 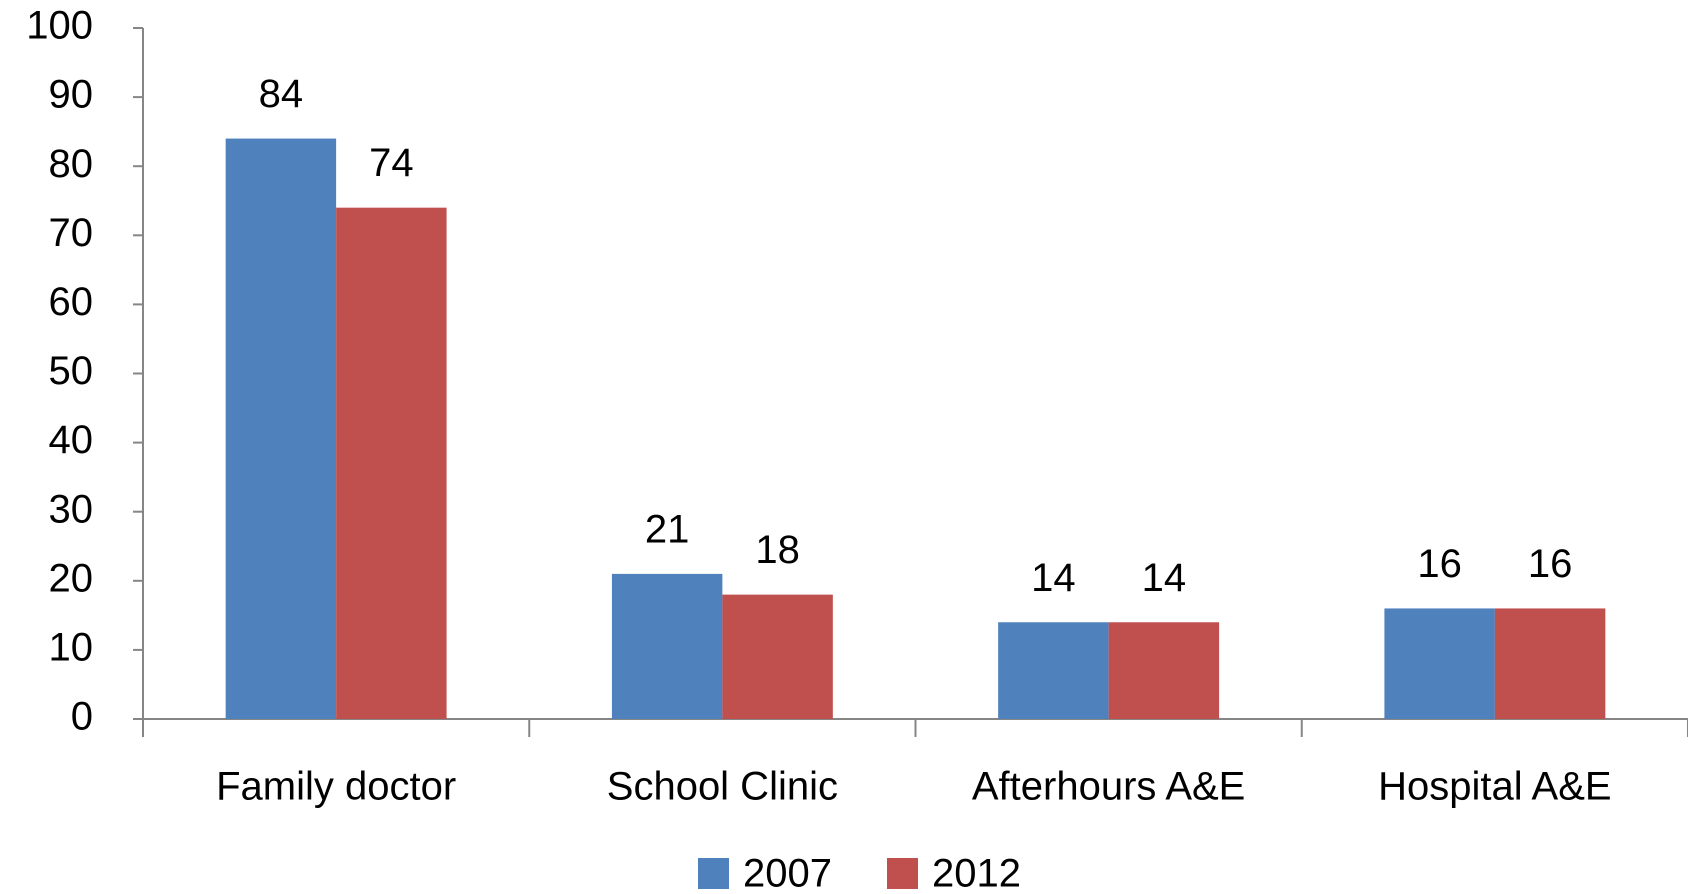 I want to click on x-tick-label: Afterhours A&E, so click(x=1108, y=787).